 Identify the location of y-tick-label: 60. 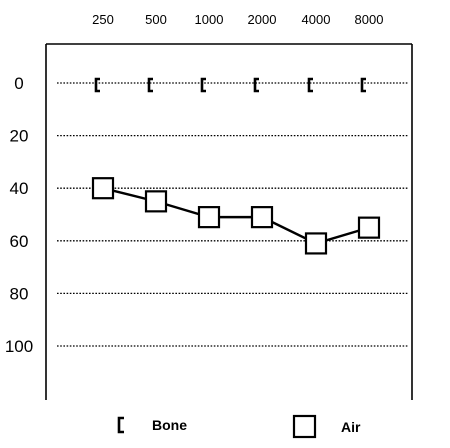
(19, 241).